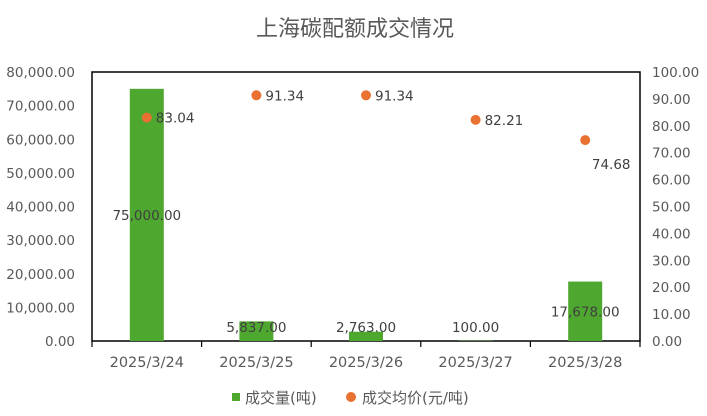 This screenshot has height=416, width=707. I want to click on bar-data-label: 2,763.00, so click(366, 328).